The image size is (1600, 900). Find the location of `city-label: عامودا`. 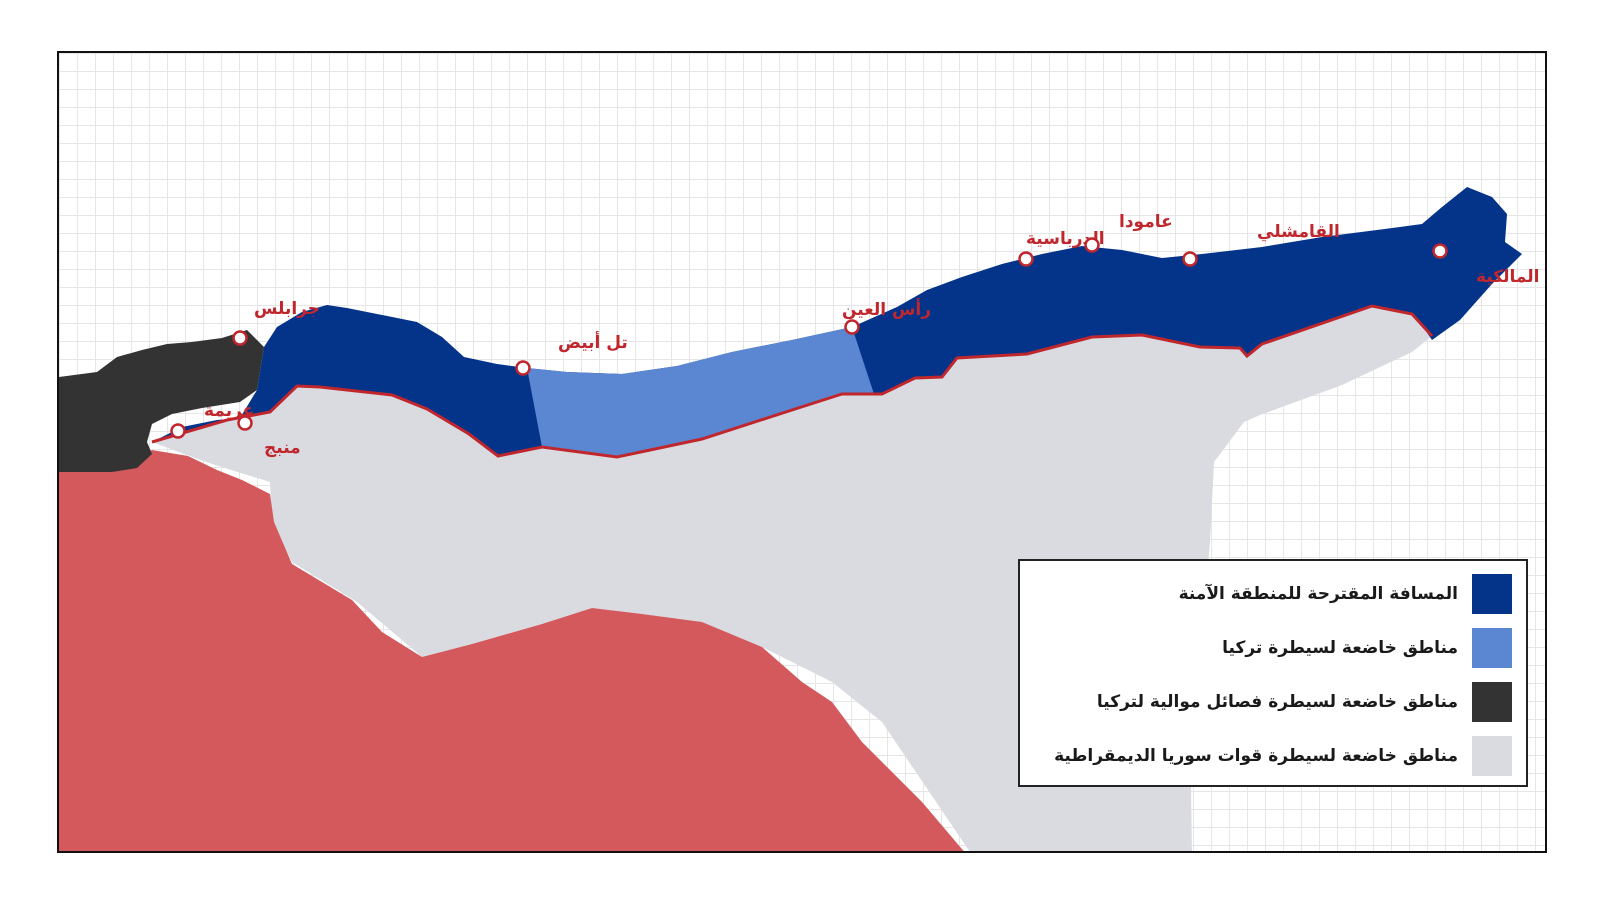

city-label: عامودا is located at coordinates (1146, 222).